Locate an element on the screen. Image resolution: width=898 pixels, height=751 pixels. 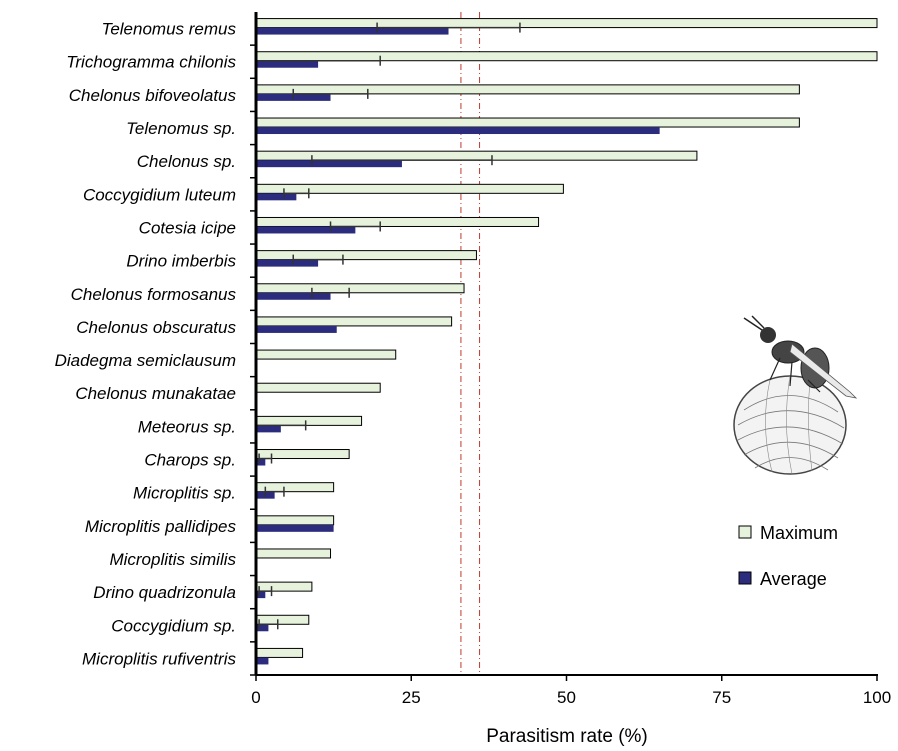
x-tick-label: 100 is located at coordinates (877, 697).